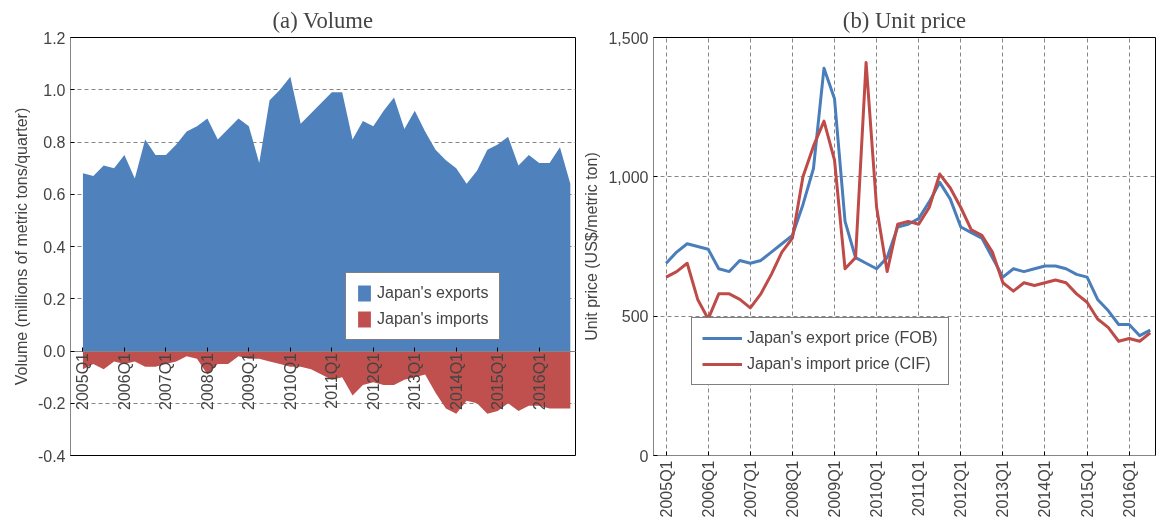  What do you see at coordinates (51, 404) in the screenshot?
I see `y-tick-label: -0.2` at bounding box center [51, 404].